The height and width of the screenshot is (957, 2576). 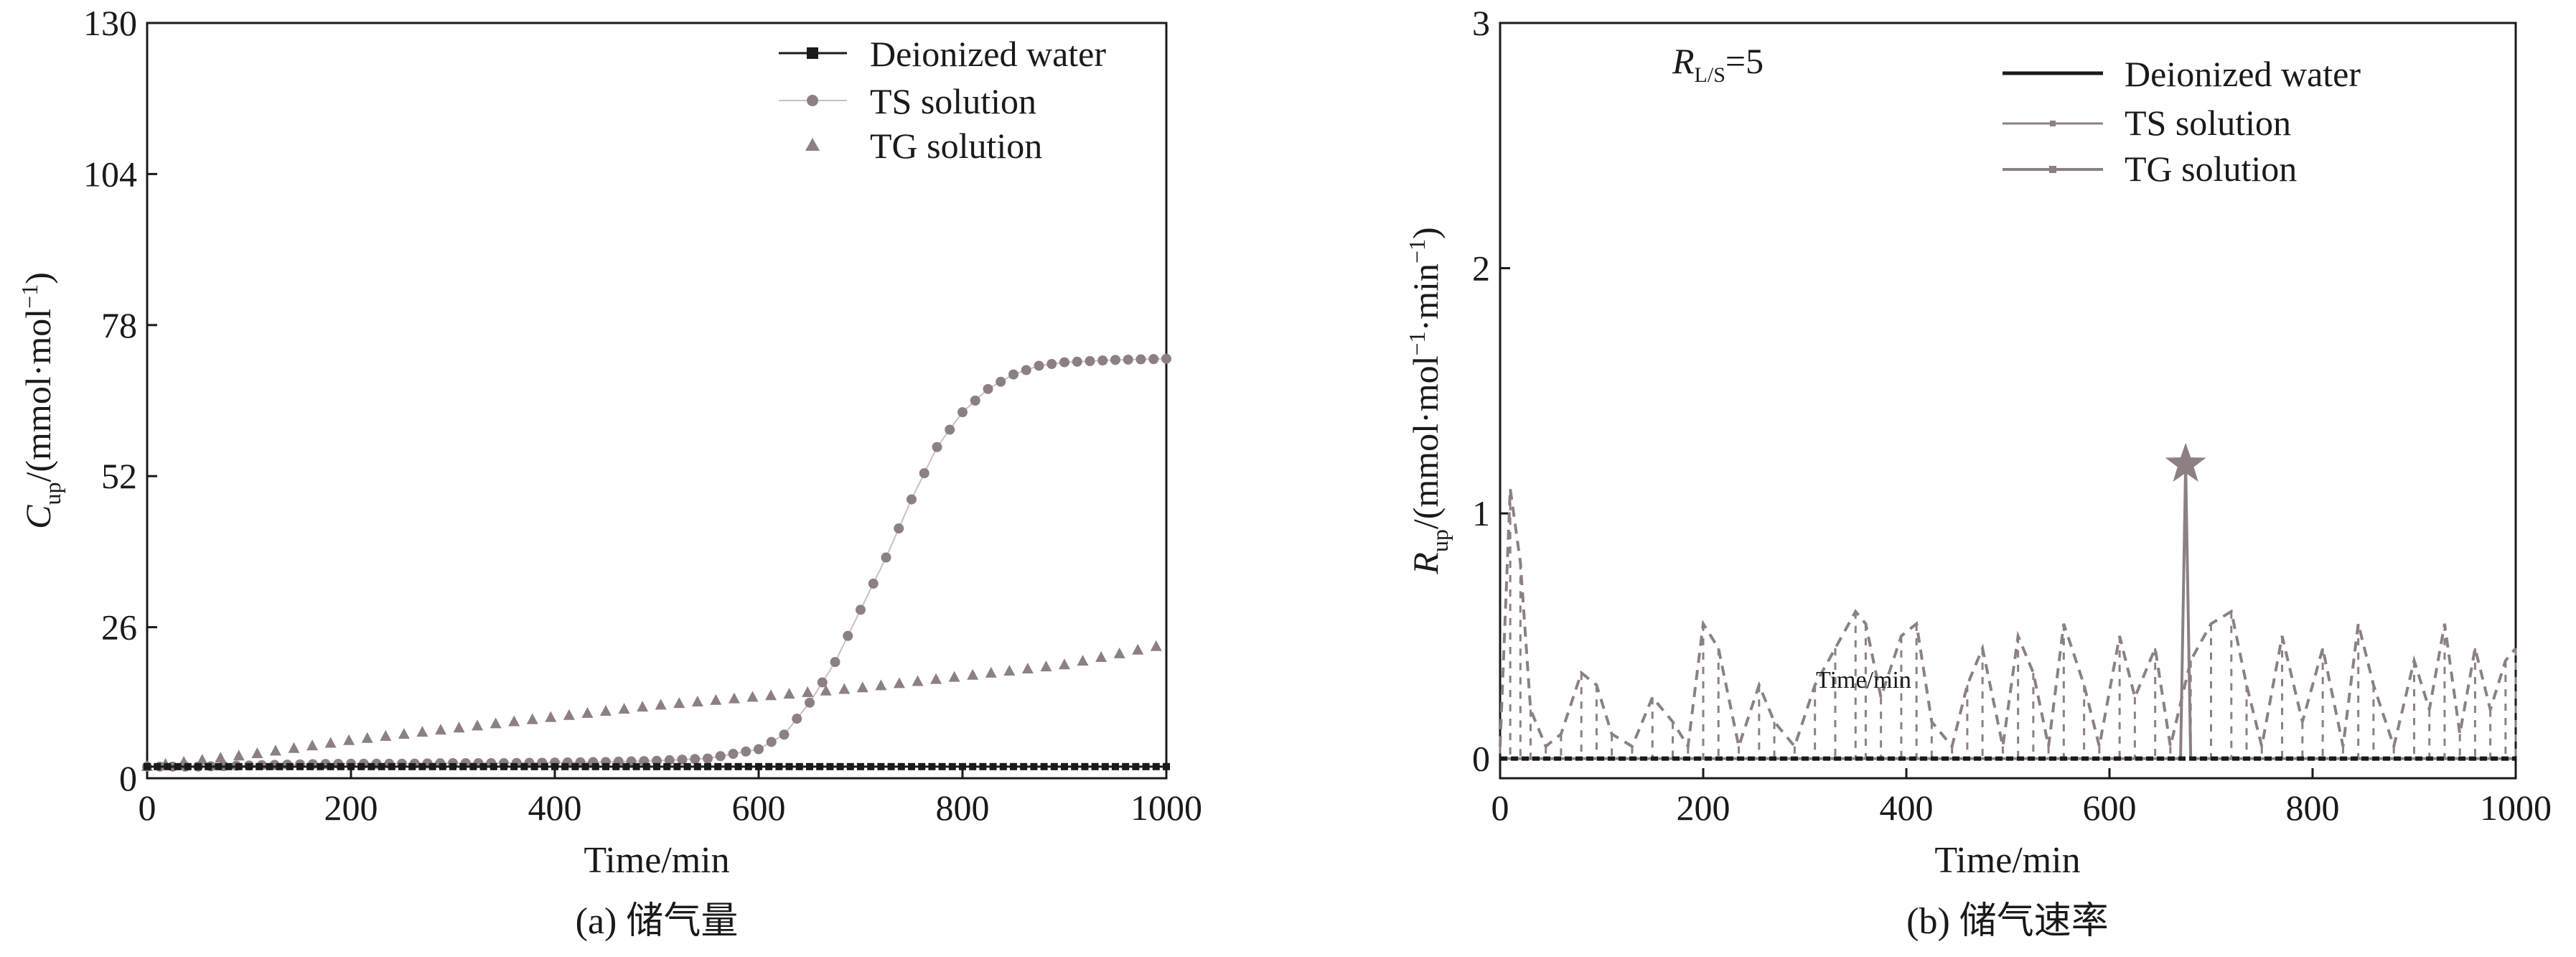 What do you see at coordinates (2211, 169) in the screenshot?
I see `legend-b-tg-label: TG solution` at bounding box center [2211, 169].